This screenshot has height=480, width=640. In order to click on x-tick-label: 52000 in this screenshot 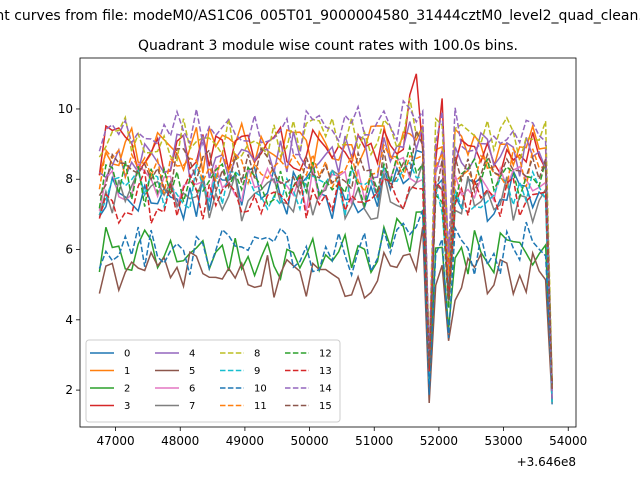, I will do `click(439, 441)`.